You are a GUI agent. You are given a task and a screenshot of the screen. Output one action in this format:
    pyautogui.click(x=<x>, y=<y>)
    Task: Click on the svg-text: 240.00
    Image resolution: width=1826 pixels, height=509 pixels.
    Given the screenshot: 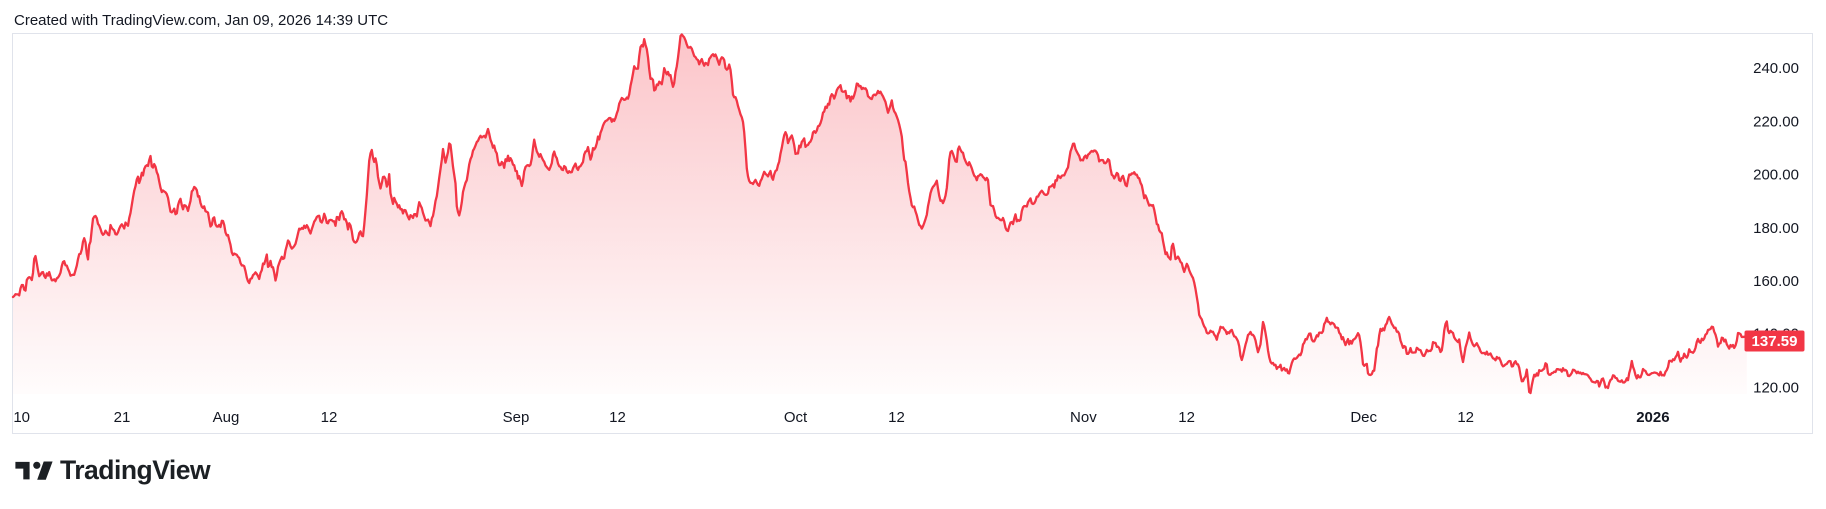 What is the action you would take?
    pyautogui.click(x=1776, y=68)
    